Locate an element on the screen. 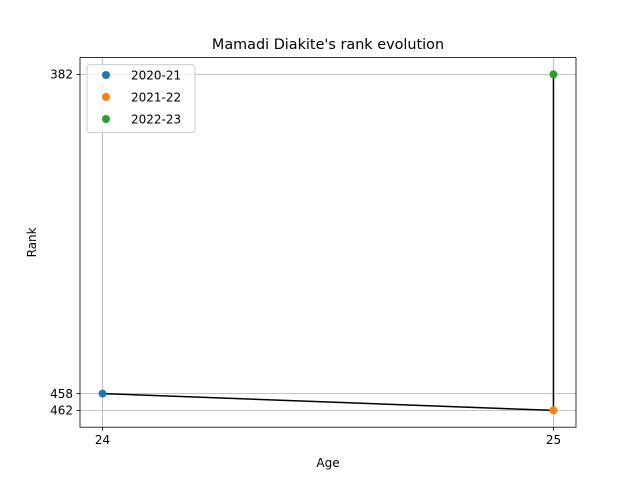 Image resolution: width=640 pixels, height=480 pixels. legend-box is located at coordinates (141, 99).